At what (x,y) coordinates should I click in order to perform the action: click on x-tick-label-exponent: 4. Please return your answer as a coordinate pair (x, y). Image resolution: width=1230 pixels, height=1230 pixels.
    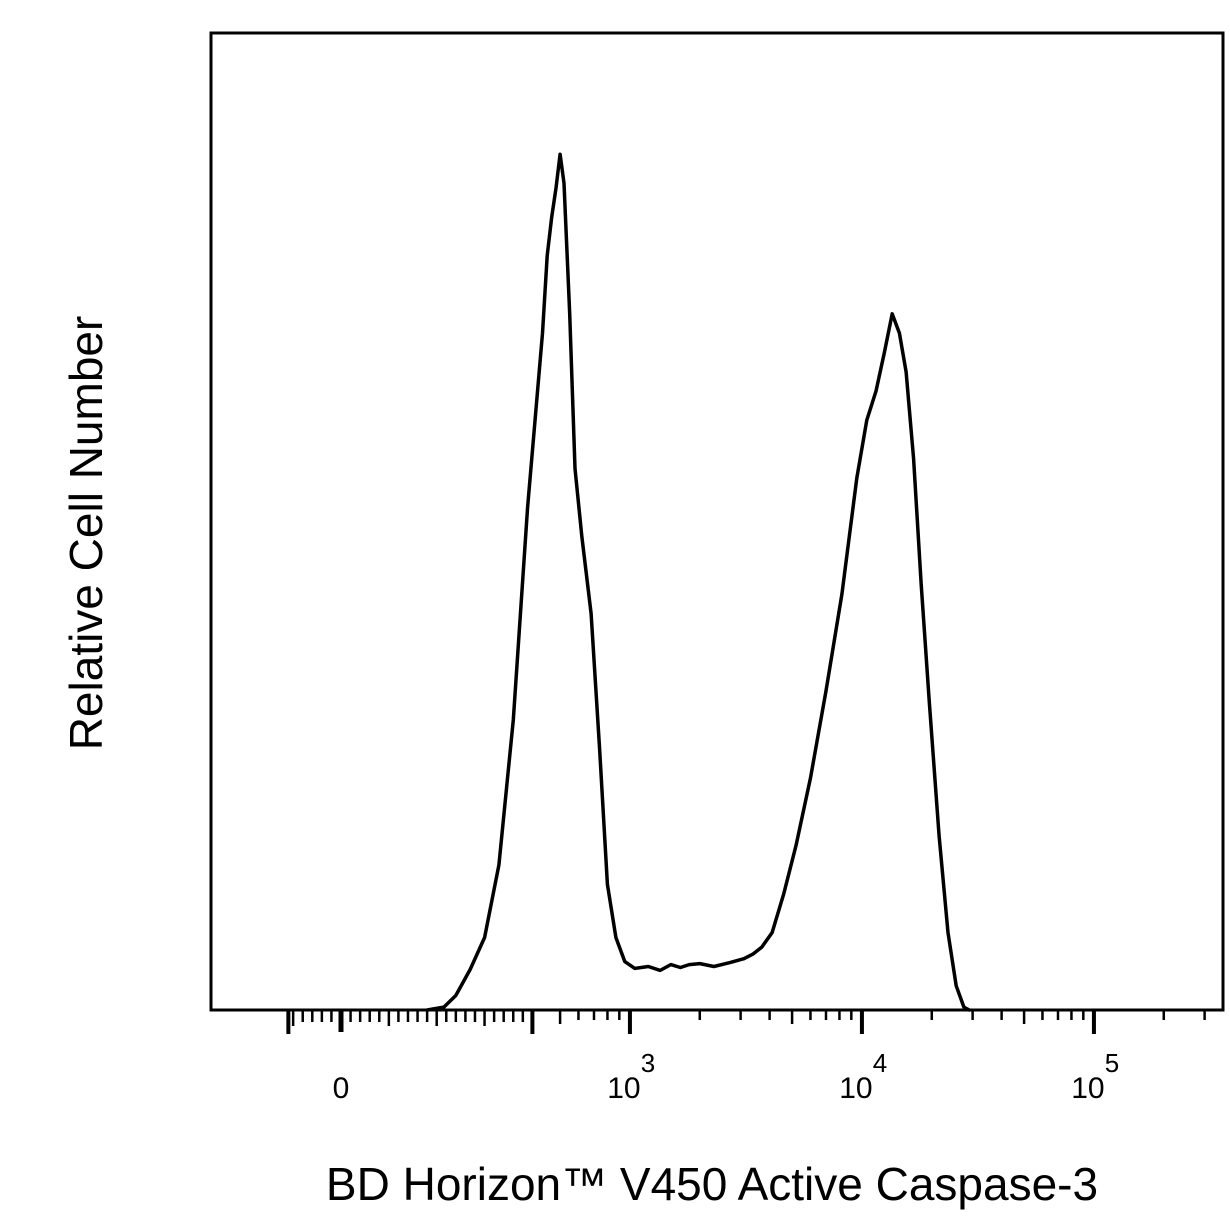
    Looking at the image, I should click on (880, 1063).